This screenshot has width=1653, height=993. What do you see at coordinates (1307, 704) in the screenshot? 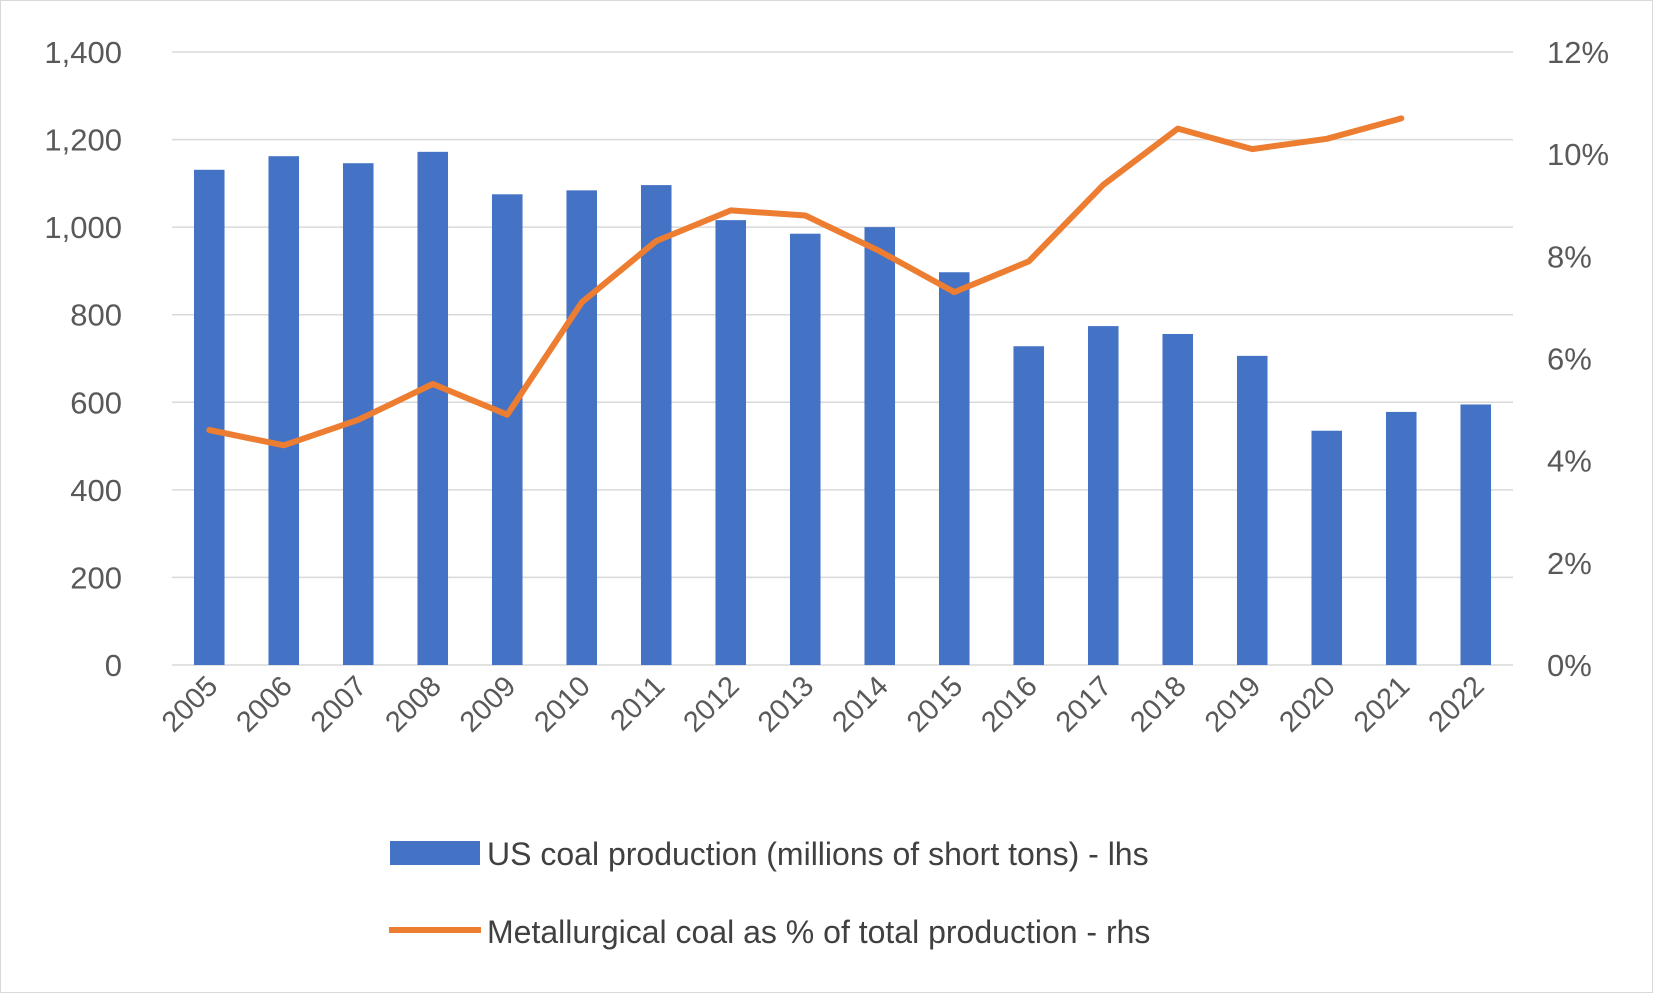
I see `x-tick-label: 2020` at bounding box center [1307, 704].